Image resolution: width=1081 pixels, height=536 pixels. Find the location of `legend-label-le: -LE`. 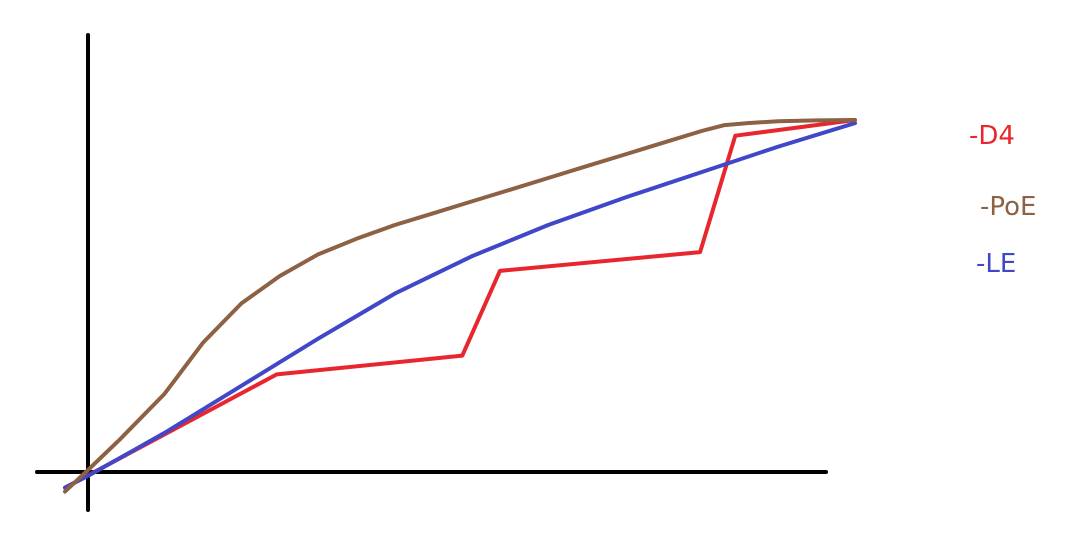

legend-label-le: -LE is located at coordinates (996, 264).